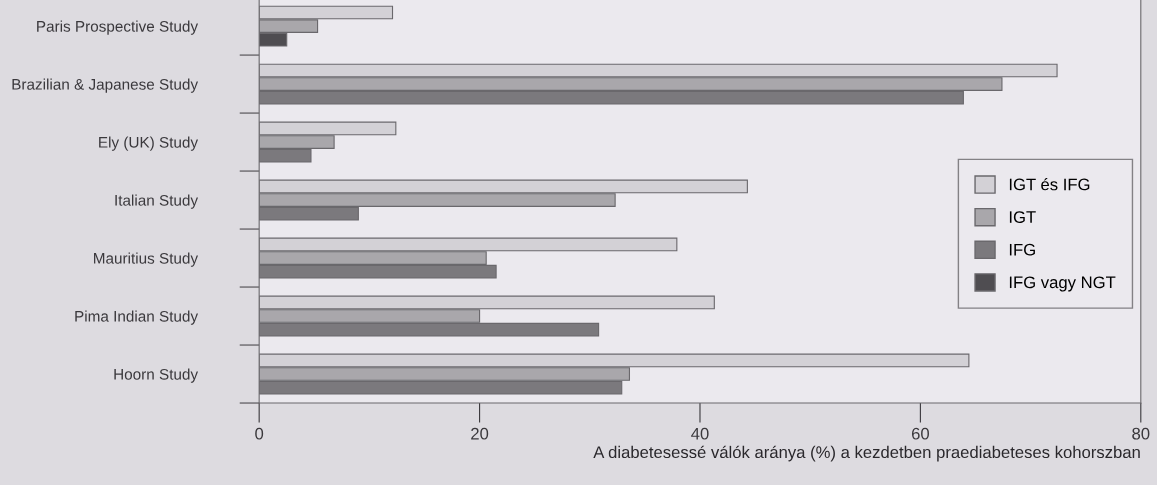 The width and height of the screenshot is (1157, 485). Describe the element at coordinates (480, 433) in the screenshot. I see `x-tick-label: 20` at that location.